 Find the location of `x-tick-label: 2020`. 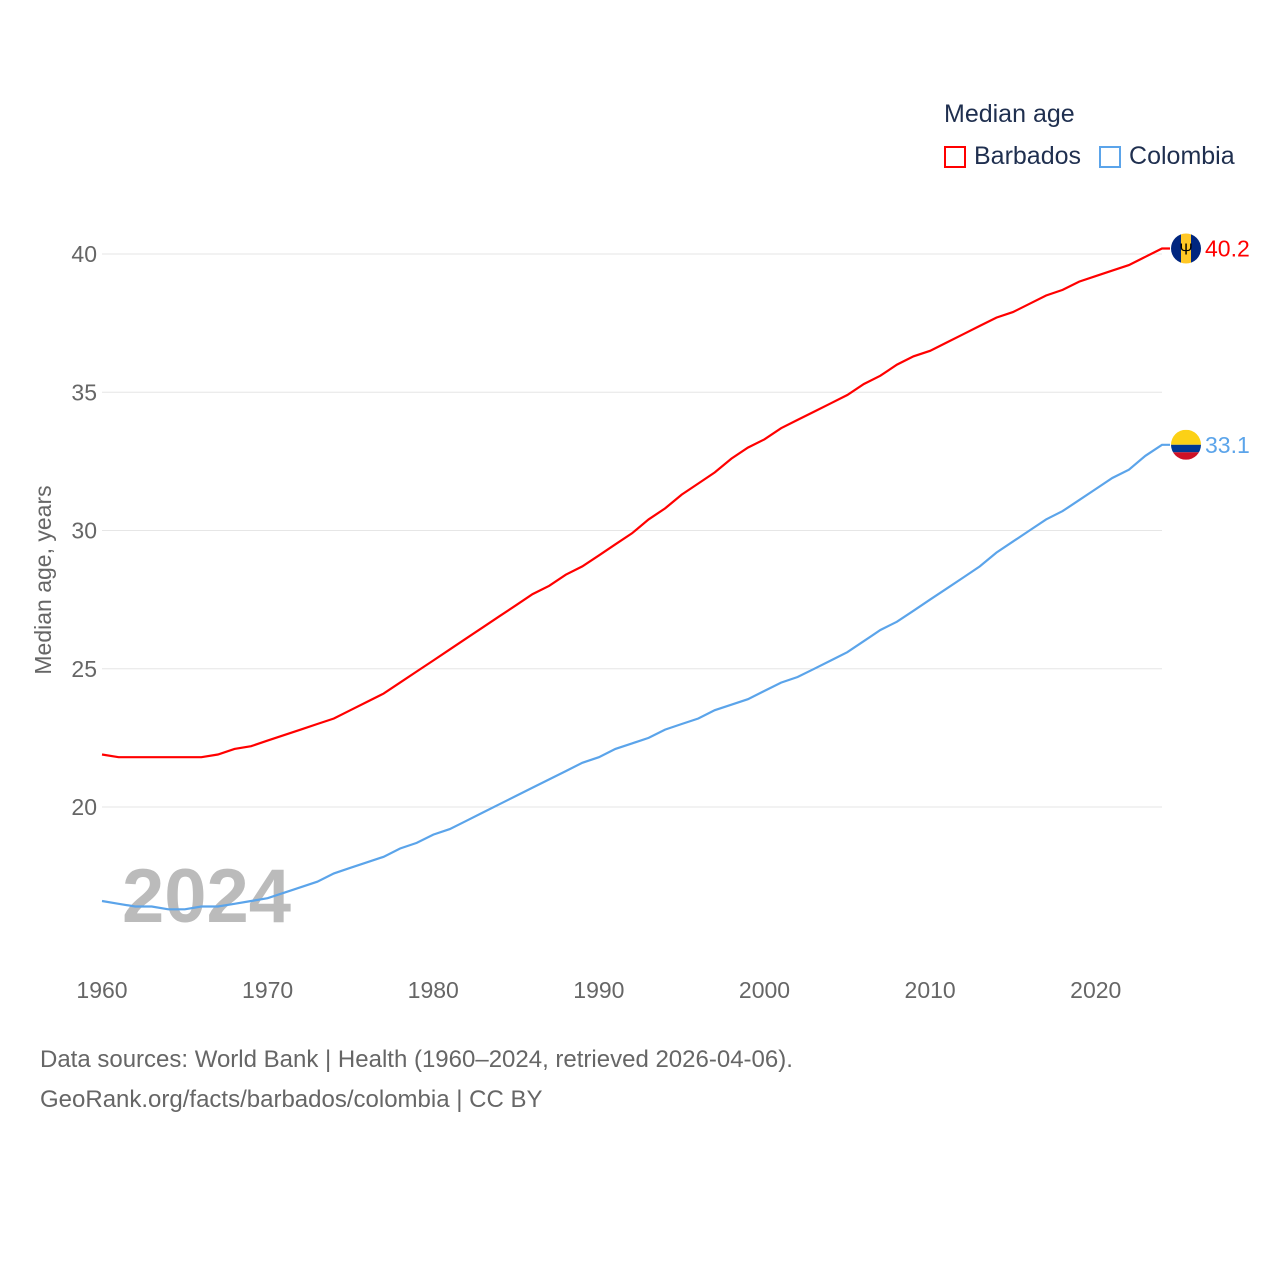

x-tick-label: 2020 is located at coordinates (1095, 990).